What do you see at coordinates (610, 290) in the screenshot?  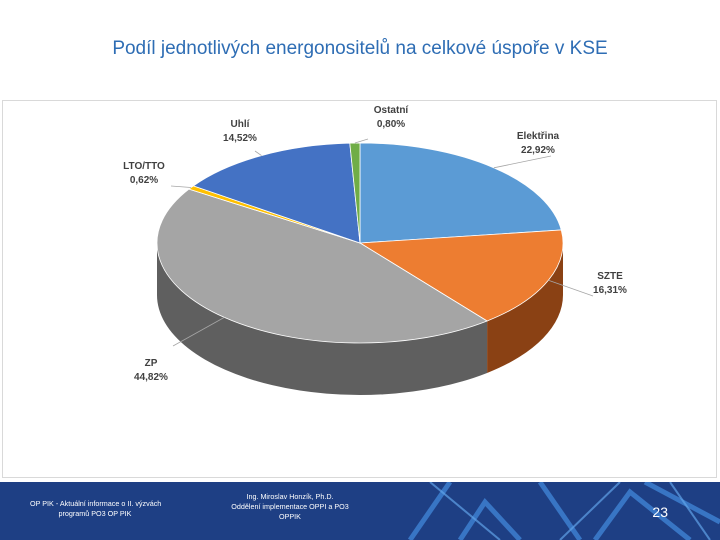 I see `slice-value-label: 16,31%` at bounding box center [610, 290].